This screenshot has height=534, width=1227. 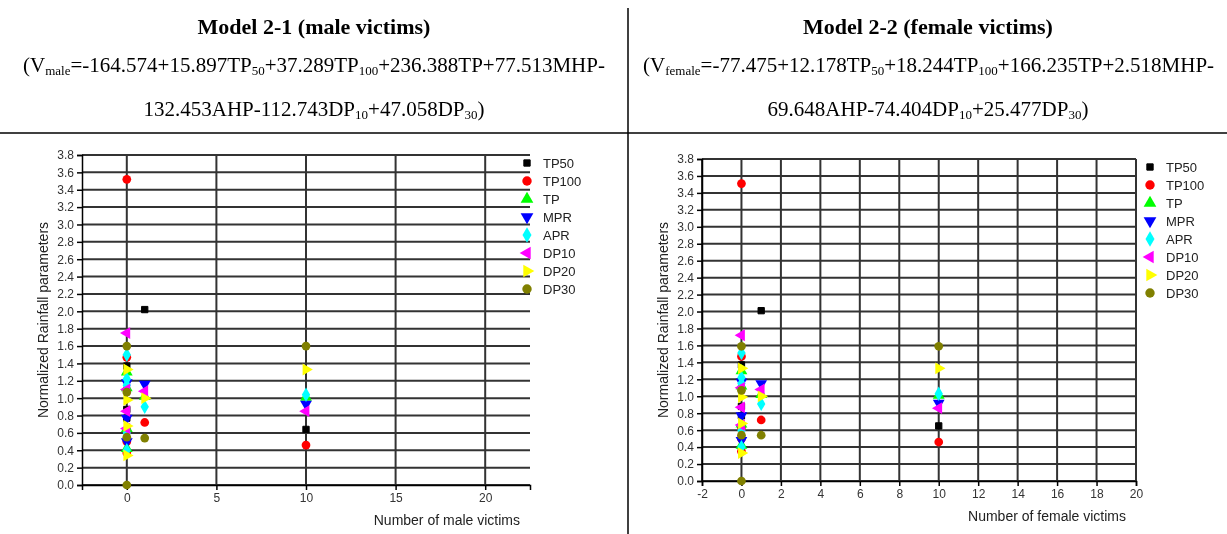 I want to click on x-tick-label: -2, so click(x=703, y=493).